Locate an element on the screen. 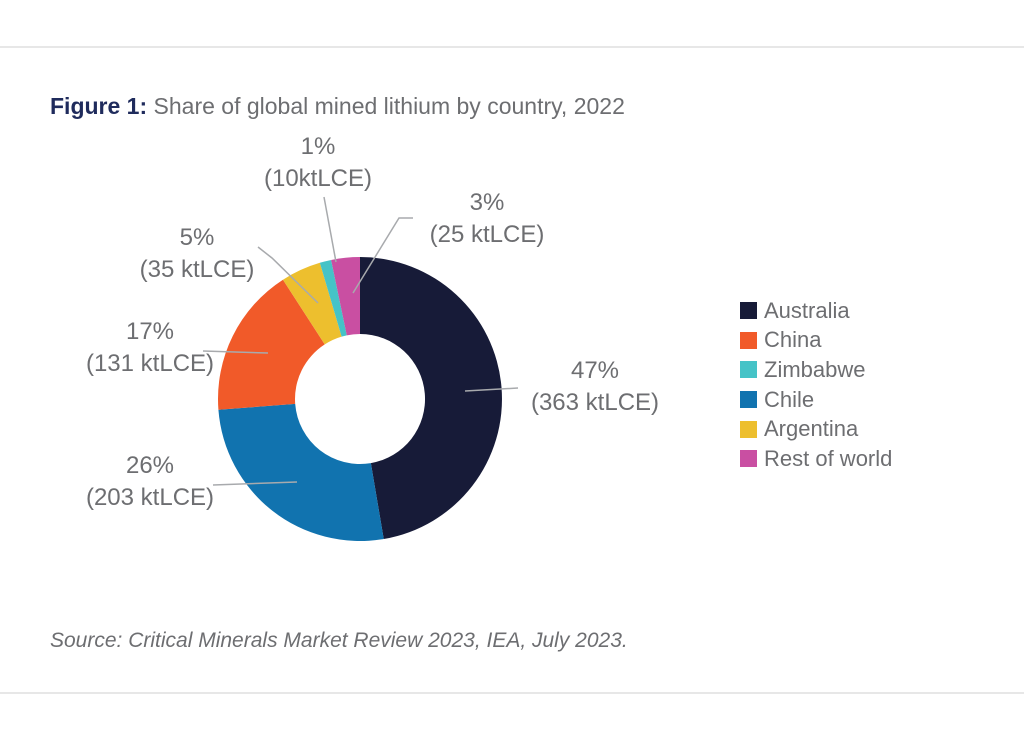  callout-chile: 26% (203 ktLCE) is located at coordinates (150, 482).